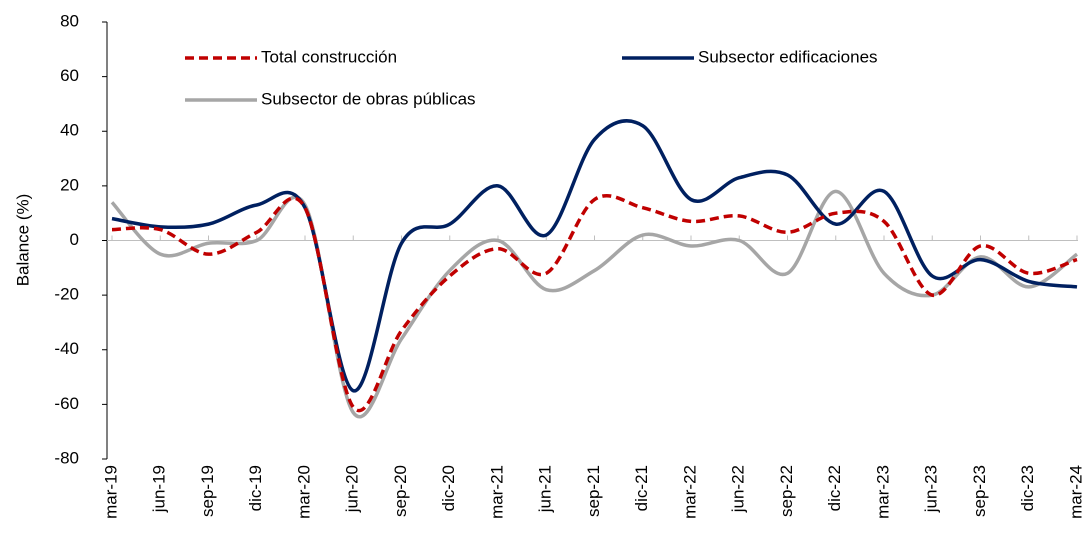  What do you see at coordinates (786, 491) in the screenshot?
I see `x-tick-label: sep-22` at bounding box center [786, 491].